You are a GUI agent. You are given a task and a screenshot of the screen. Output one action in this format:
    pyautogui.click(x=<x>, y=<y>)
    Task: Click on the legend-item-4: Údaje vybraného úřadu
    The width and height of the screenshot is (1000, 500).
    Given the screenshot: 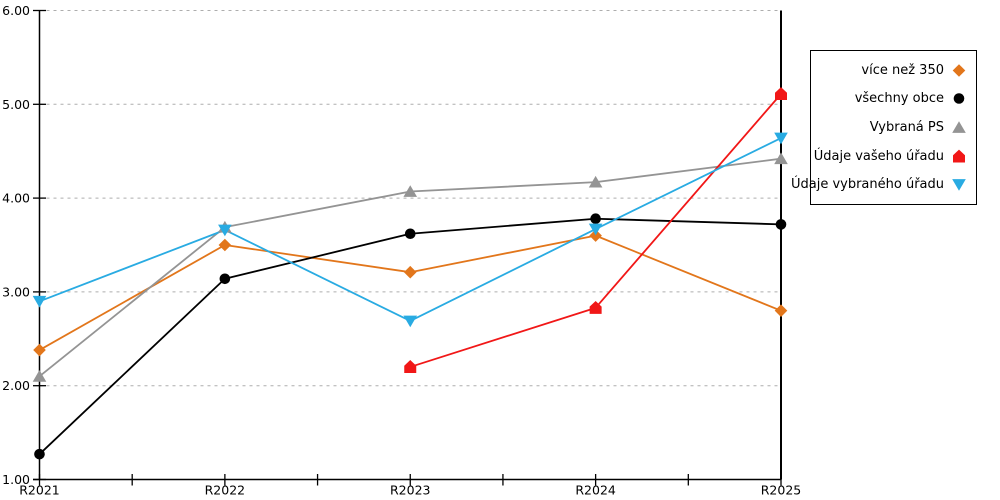 What is the action you would take?
    pyautogui.click(x=879, y=184)
    